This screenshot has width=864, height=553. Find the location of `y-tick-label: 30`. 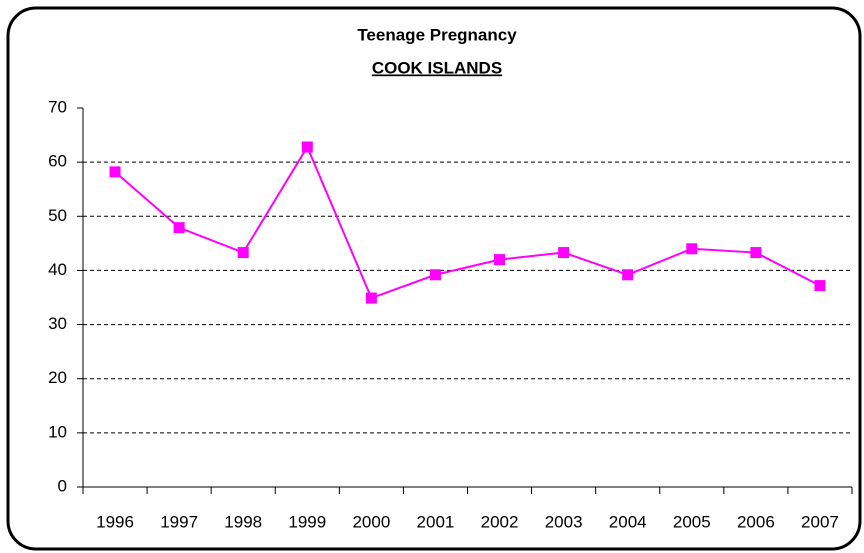

y-tick-label: 30 is located at coordinates (57, 323).